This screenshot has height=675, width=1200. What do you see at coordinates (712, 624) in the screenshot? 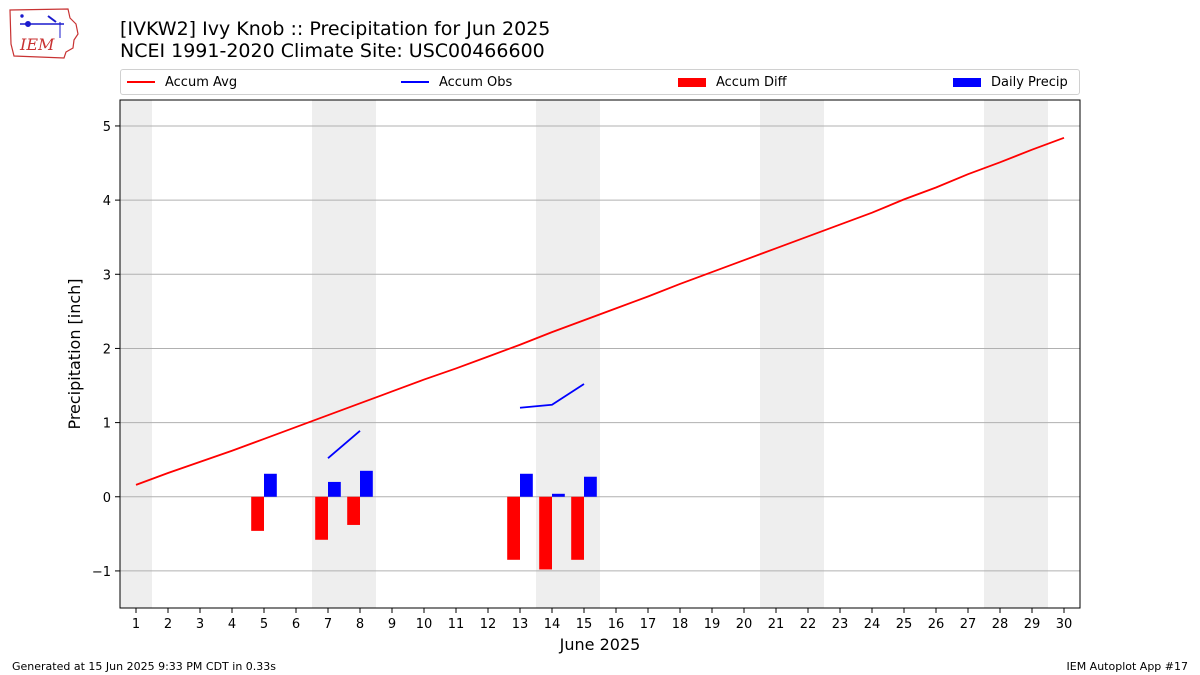
I see `x-tick-label: 19` at bounding box center [712, 624].